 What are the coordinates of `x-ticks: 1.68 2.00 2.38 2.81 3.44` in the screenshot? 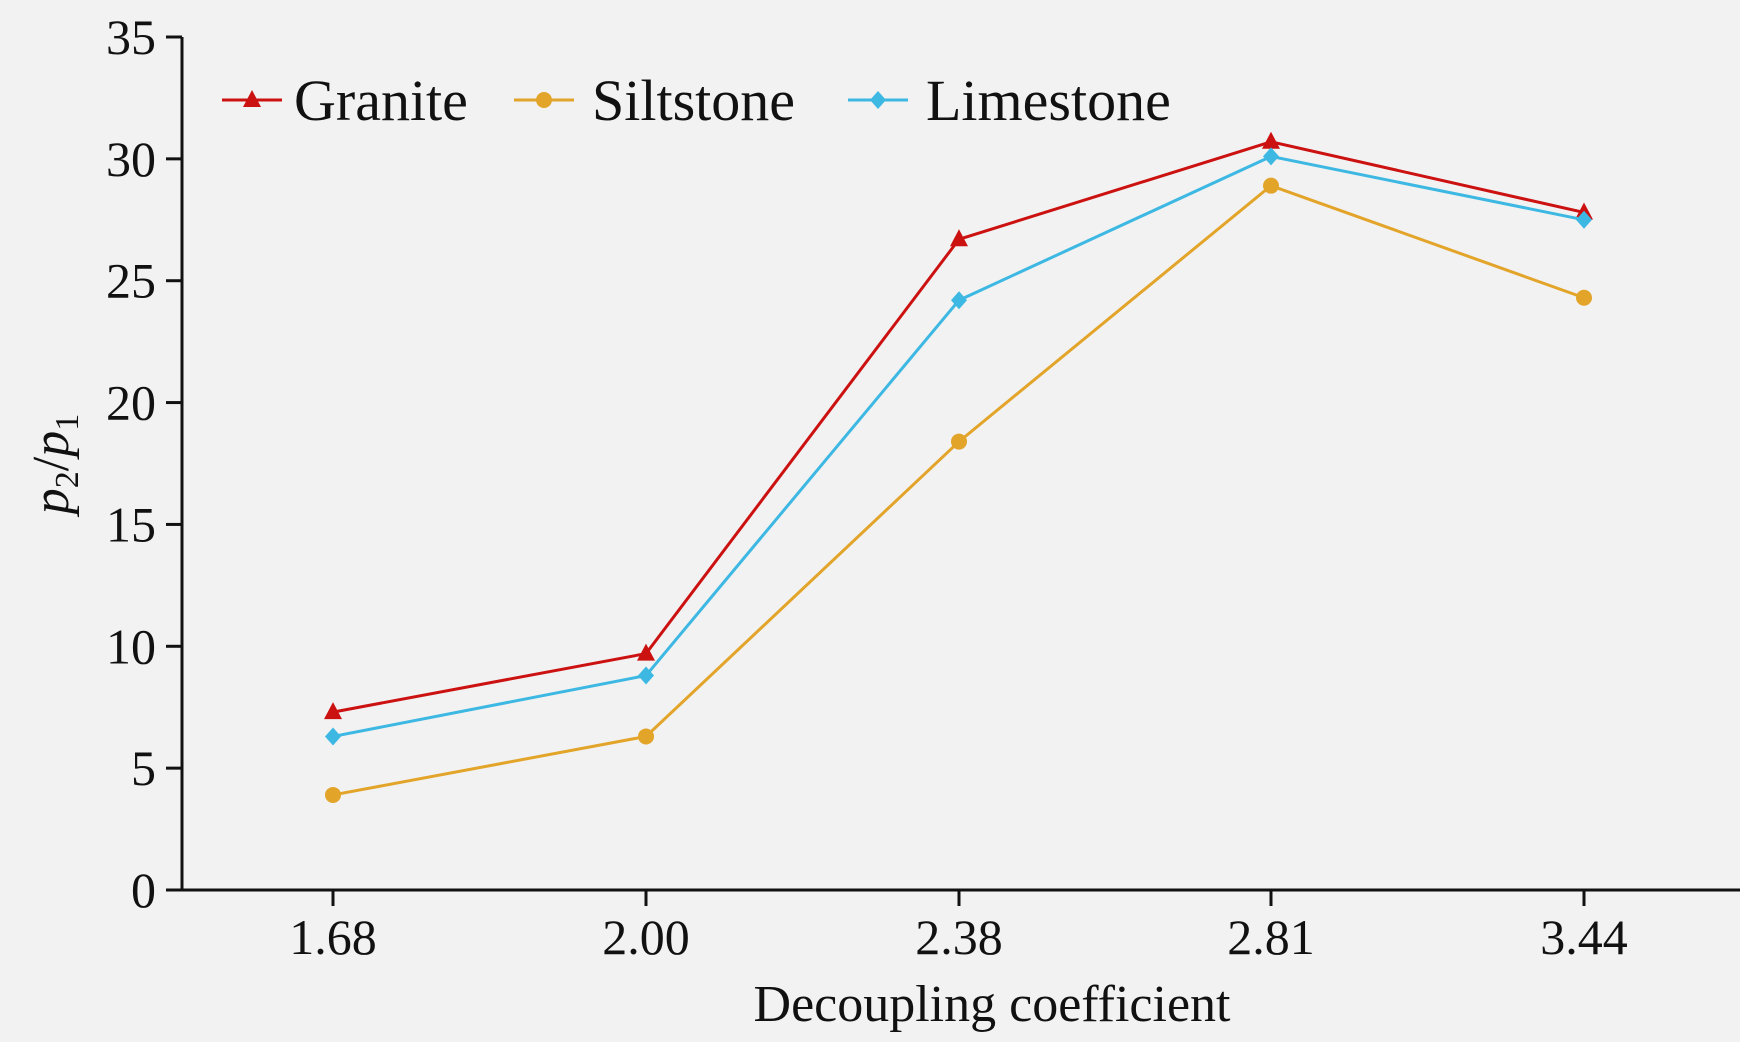 It's located at (958, 927).